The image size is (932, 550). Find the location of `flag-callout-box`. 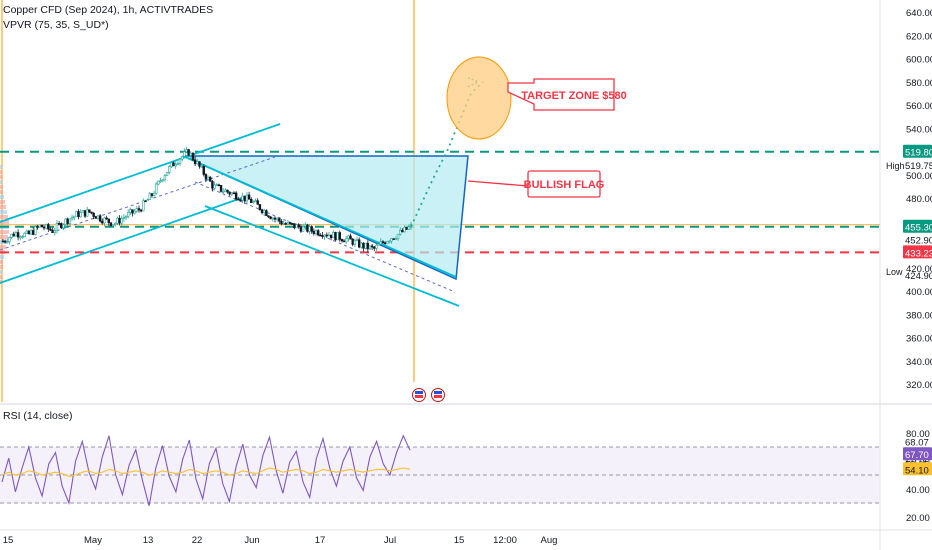

flag-callout-box is located at coordinates (564, 184).